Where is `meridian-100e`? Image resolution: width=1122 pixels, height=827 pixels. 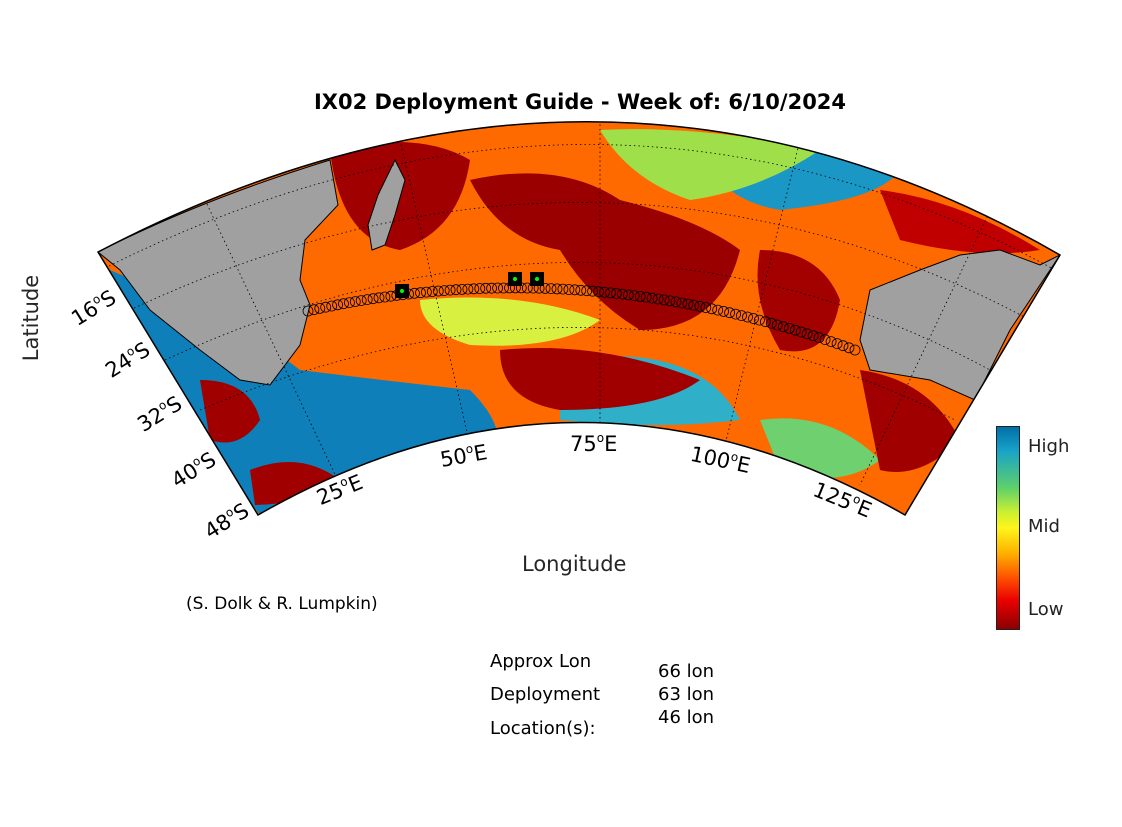
meridian-100e is located at coordinates (762, 292).